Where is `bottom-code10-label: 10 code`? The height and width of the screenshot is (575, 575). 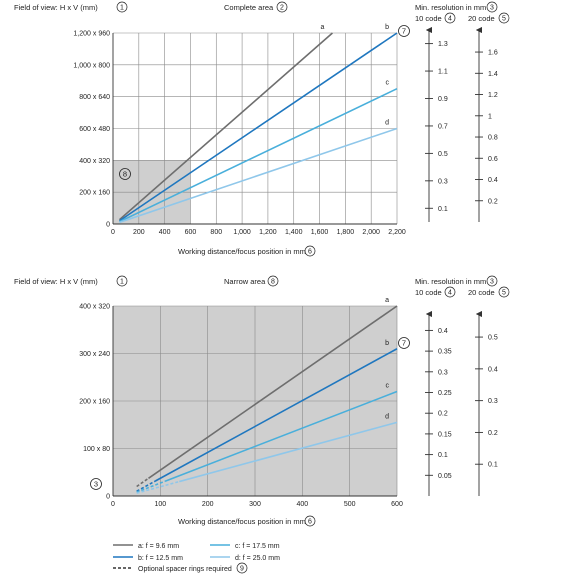 bottom-code10-label: 10 code is located at coordinates (428, 292).